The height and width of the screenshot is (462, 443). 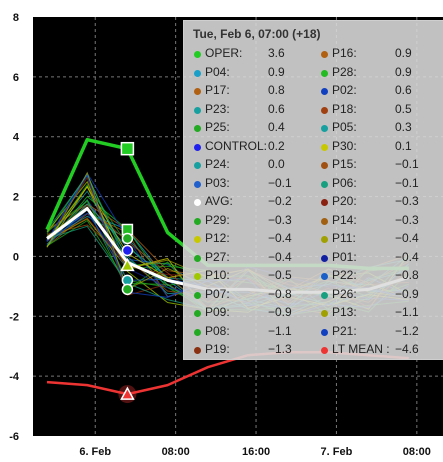 I want to click on y-axis-ticks: -6 -4 -2 0 2 4 6 8, so click(x=14, y=227).